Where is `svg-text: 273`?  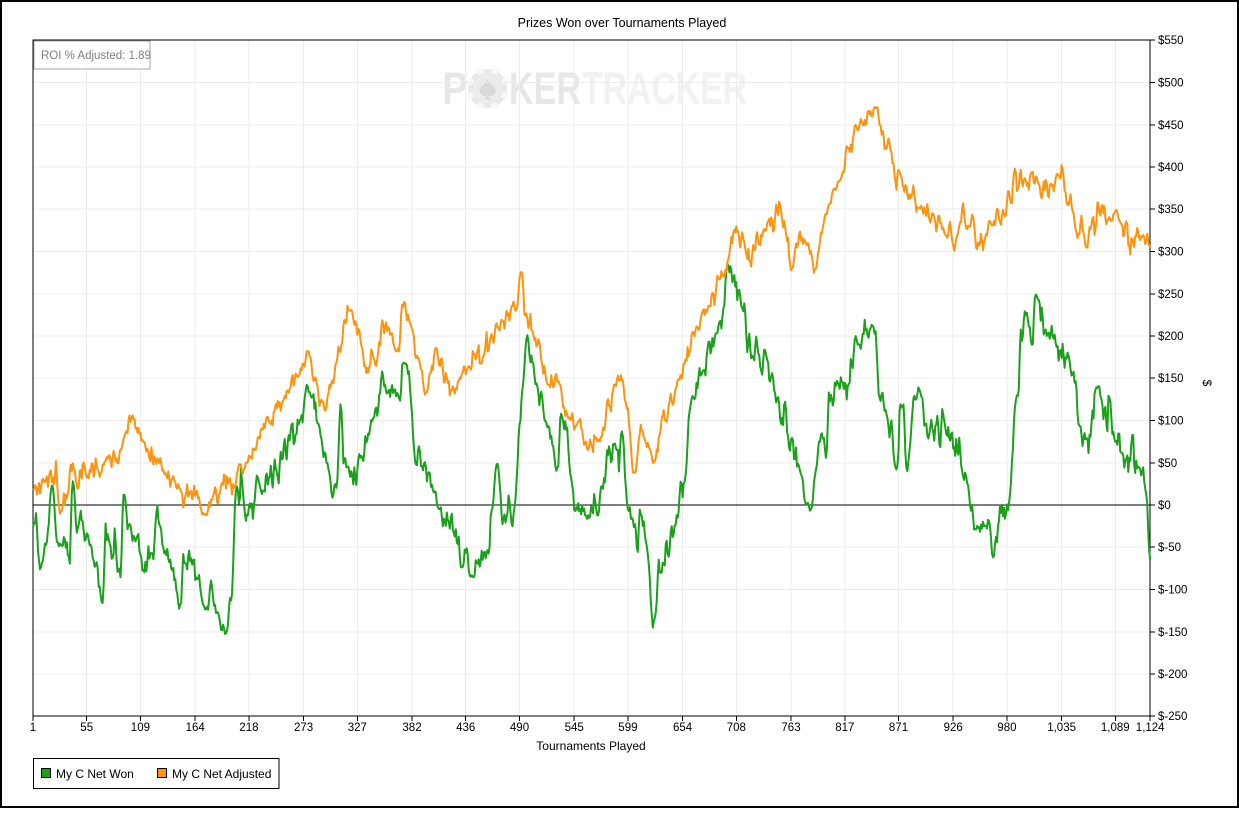 svg-text: 273 is located at coordinates (303, 728).